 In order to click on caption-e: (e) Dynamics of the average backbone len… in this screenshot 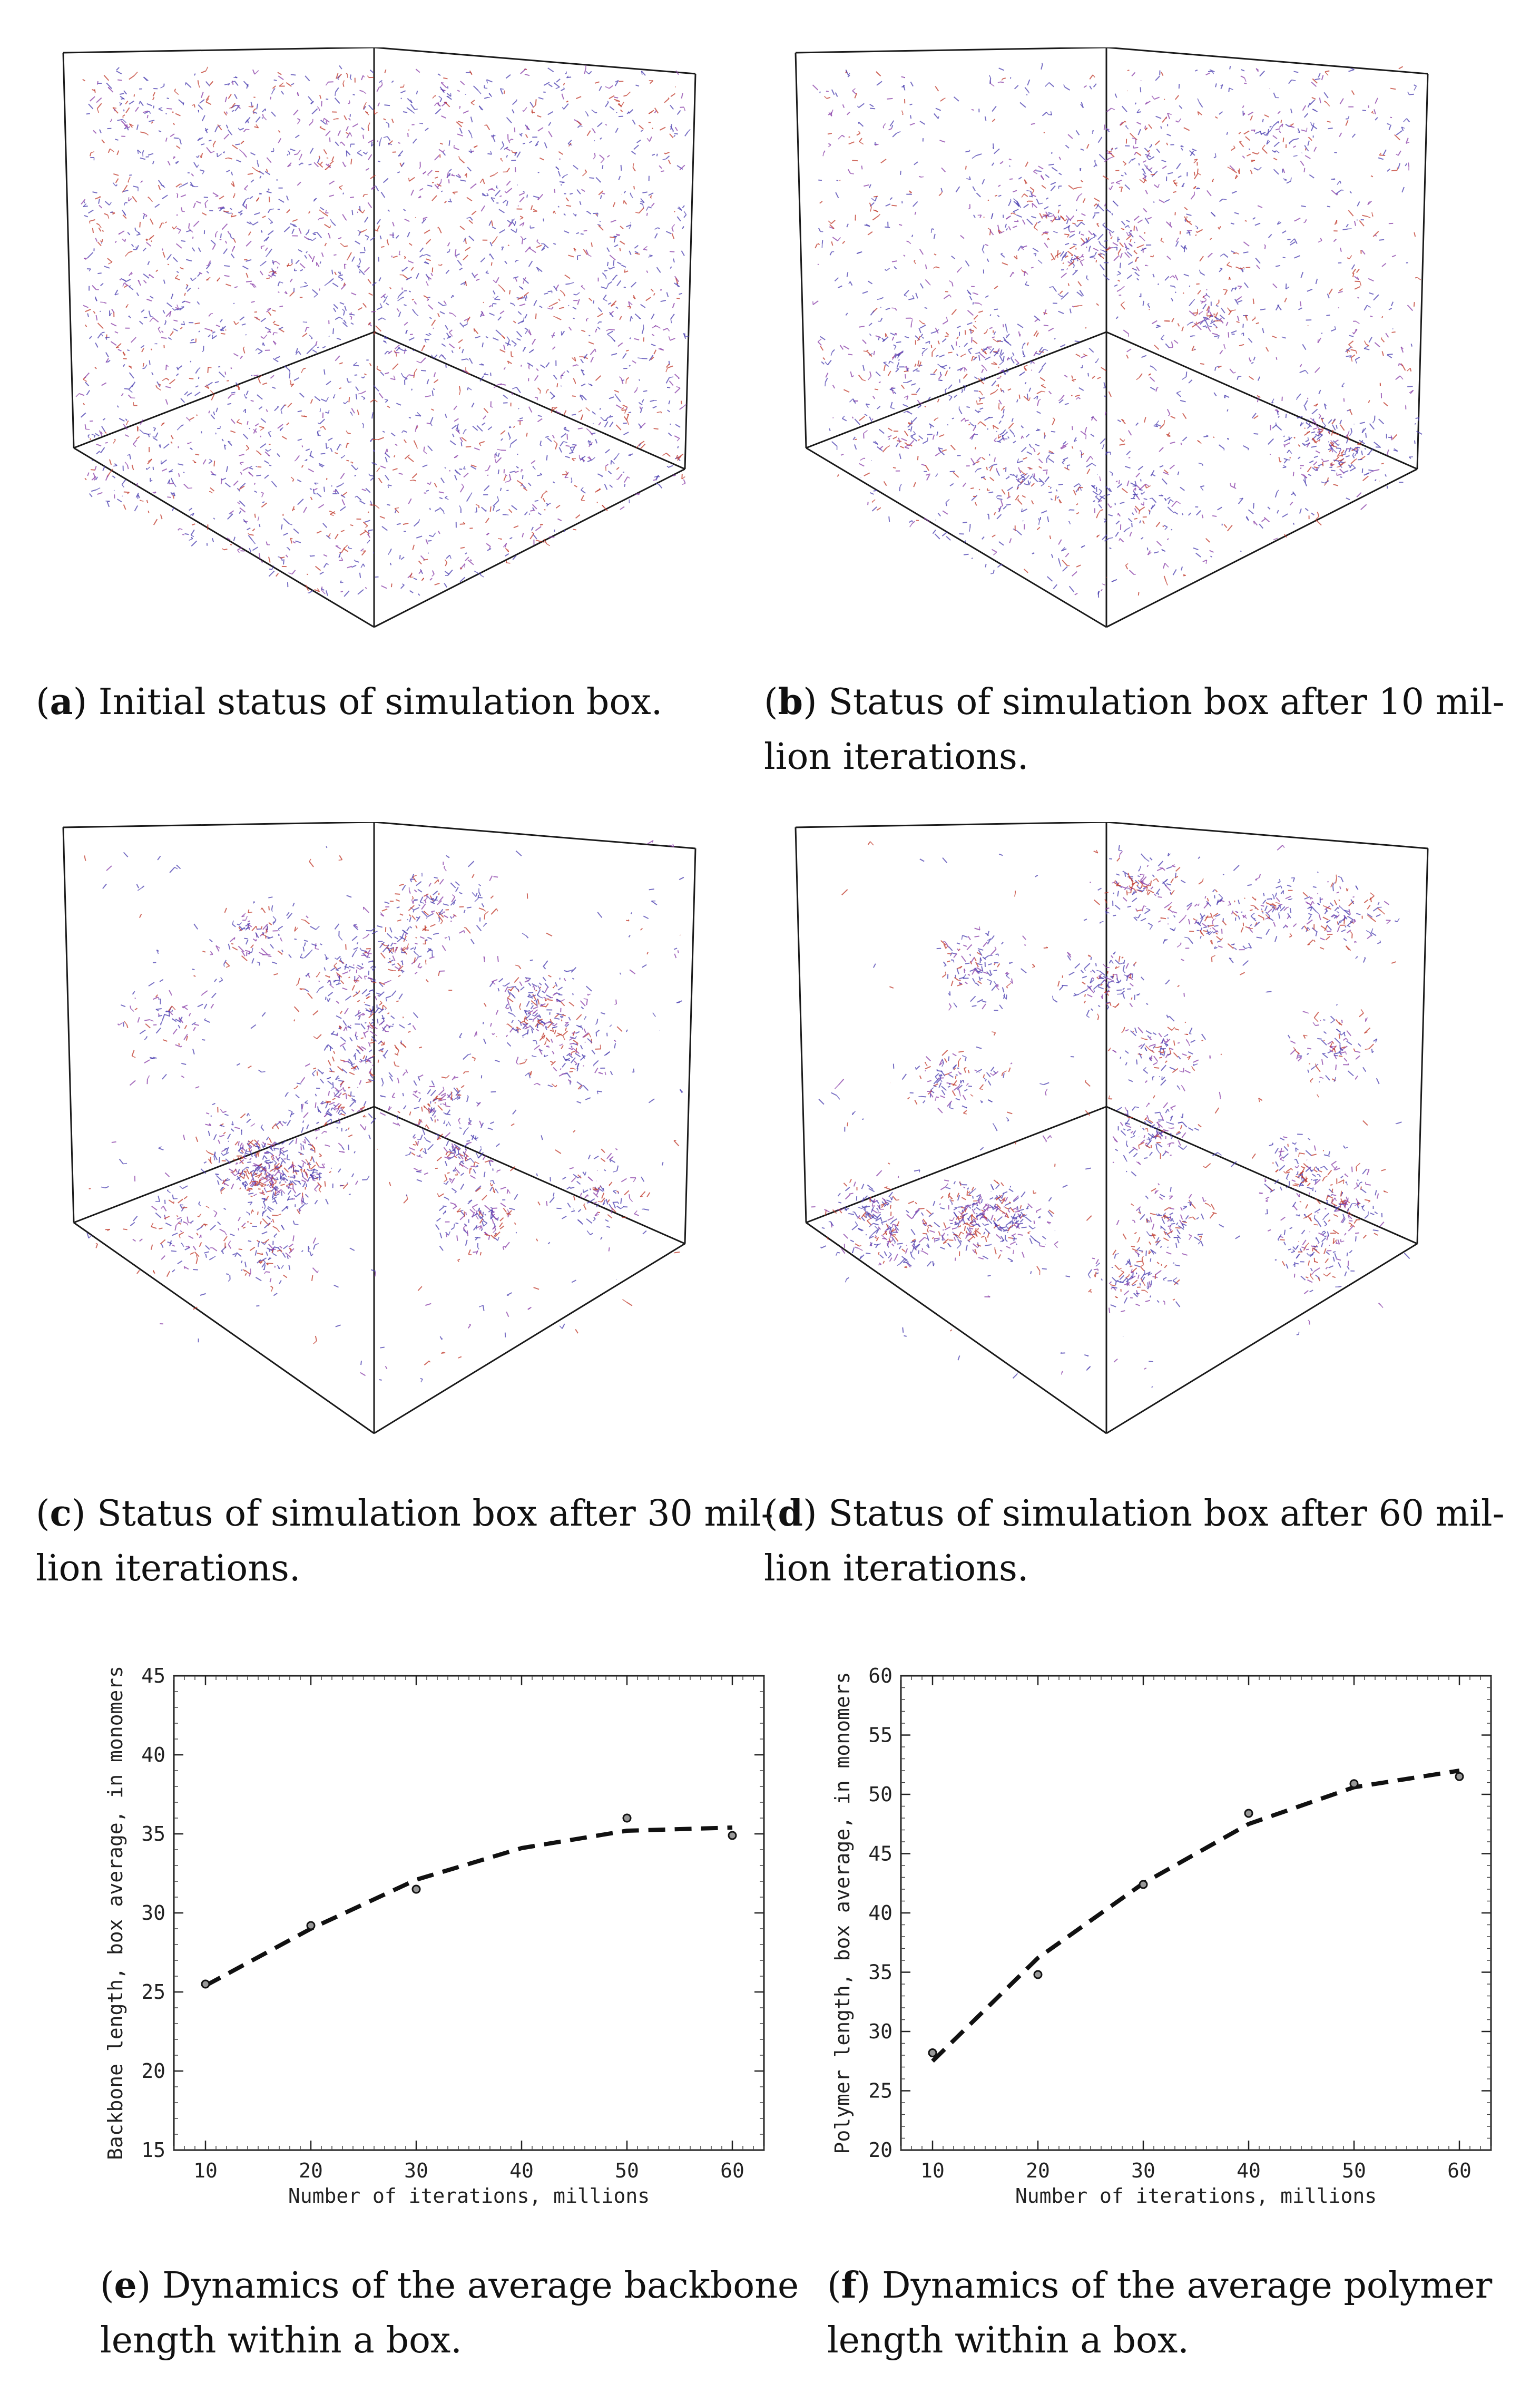, I will do `click(449, 2312)`.